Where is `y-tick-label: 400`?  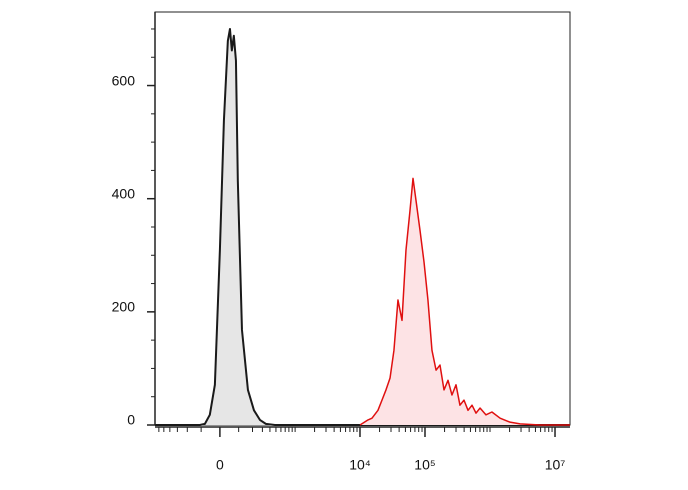
y-tick-label: 400 is located at coordinates (124, 193).